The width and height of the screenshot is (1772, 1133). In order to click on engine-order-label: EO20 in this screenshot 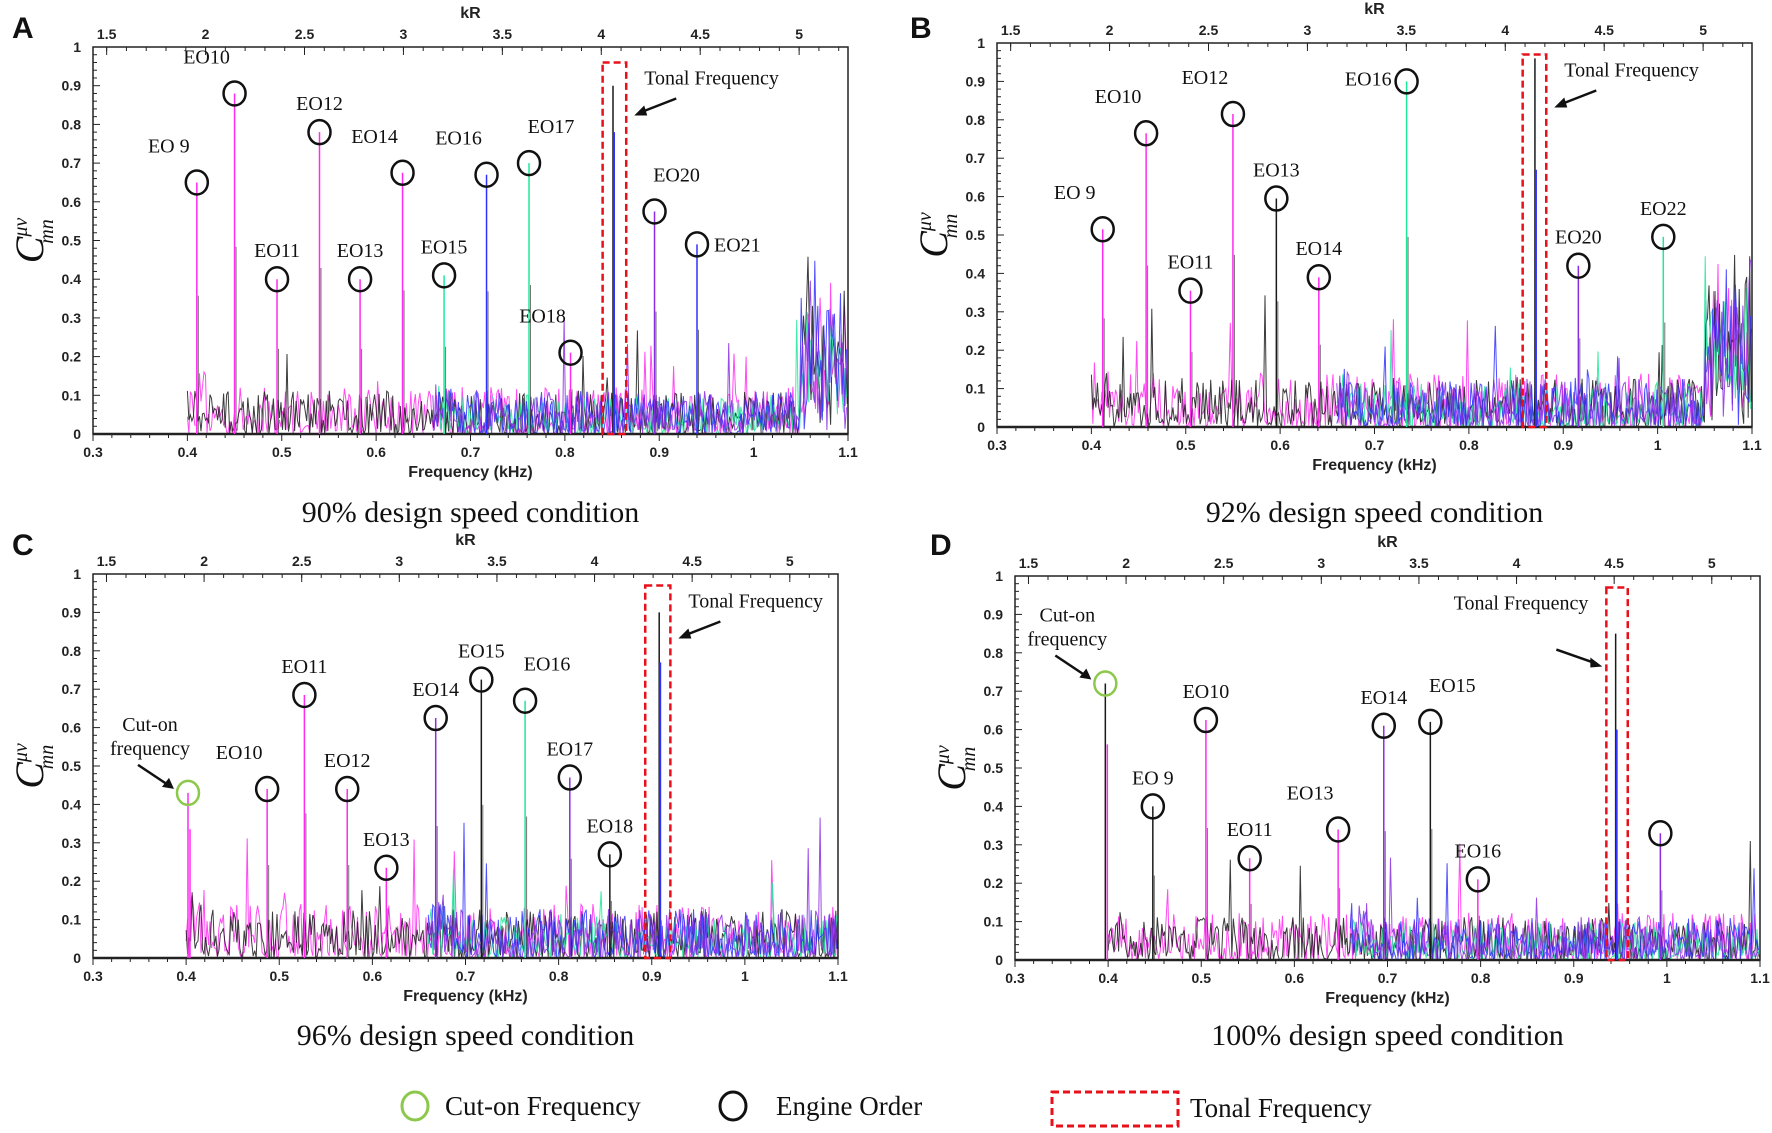, I will do `click(676, 175)`.